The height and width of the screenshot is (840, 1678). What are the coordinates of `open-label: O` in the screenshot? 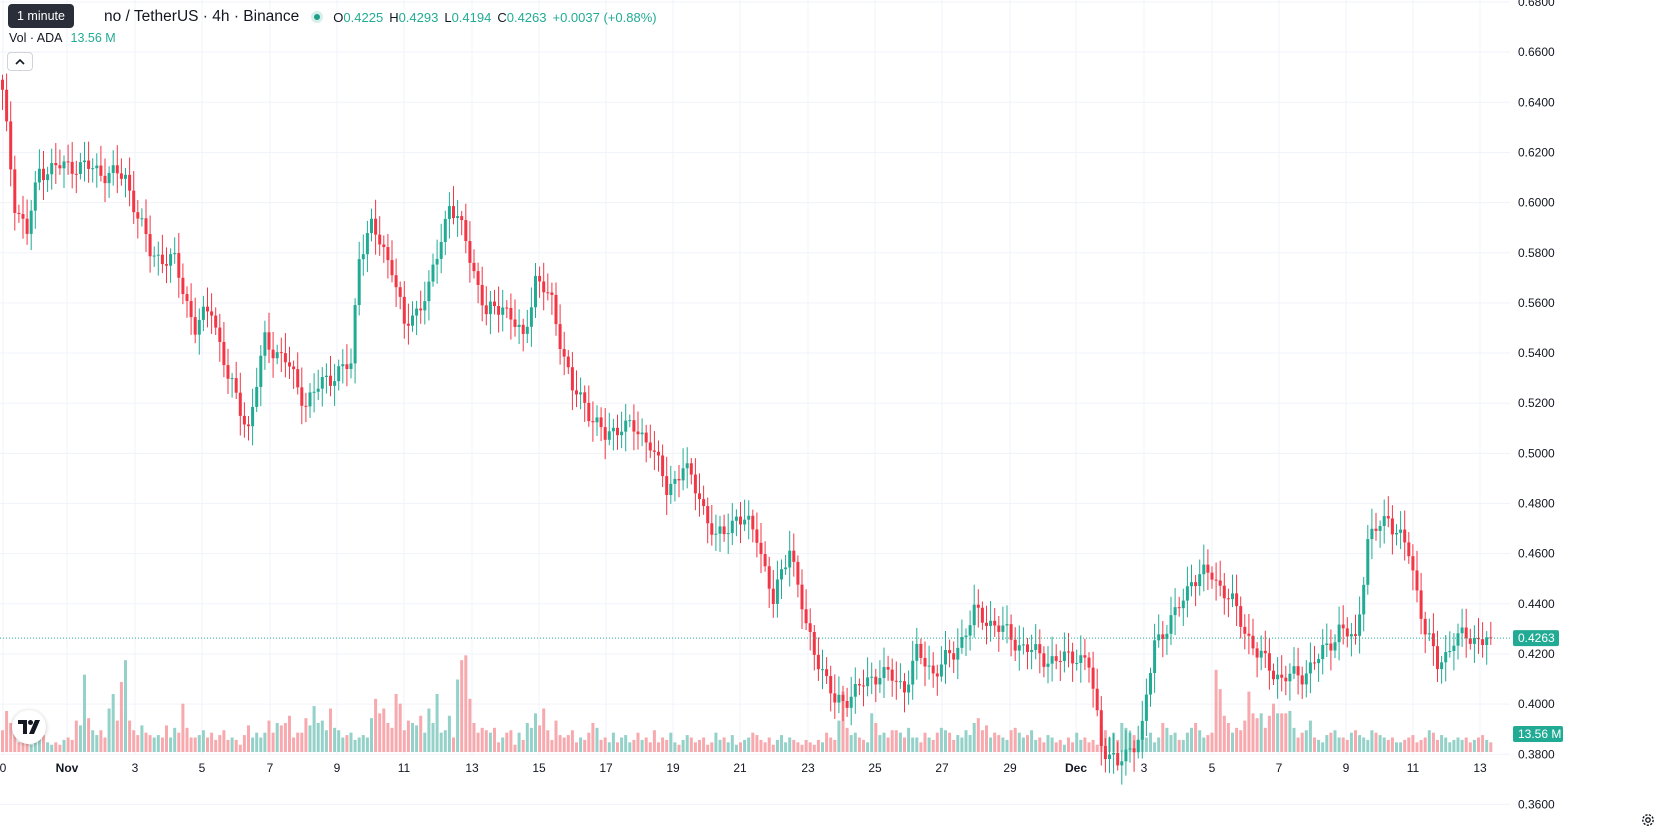 It's located at (338, 17).